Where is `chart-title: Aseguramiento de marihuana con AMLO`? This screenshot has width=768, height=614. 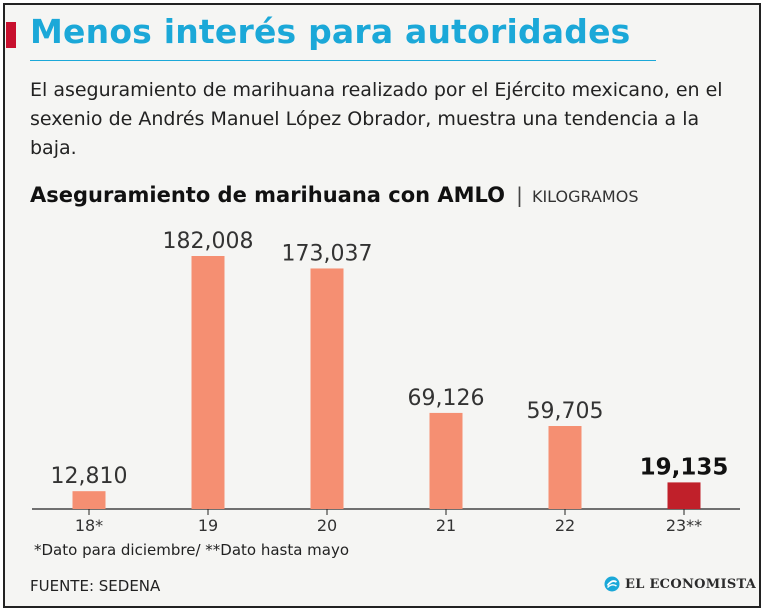
chart-title: Aseguramiento de marihuana con AMLO is located at coordinates (268, 195).